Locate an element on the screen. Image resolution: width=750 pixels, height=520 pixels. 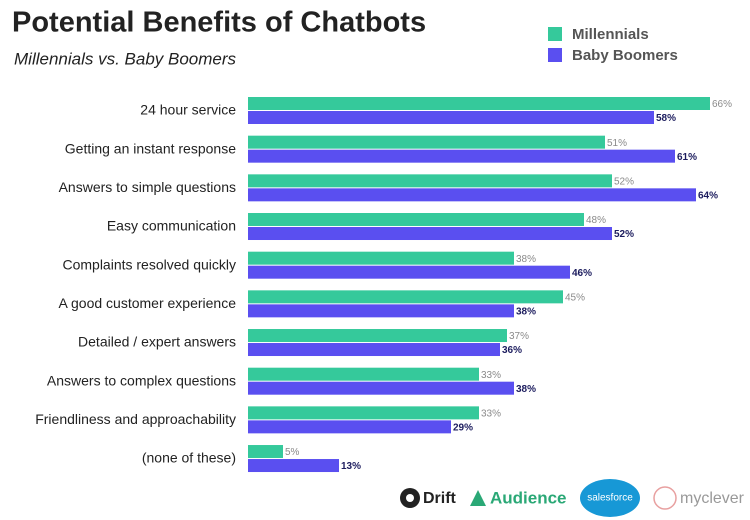
salesforce-cloud is located at coordinates (610, 498).